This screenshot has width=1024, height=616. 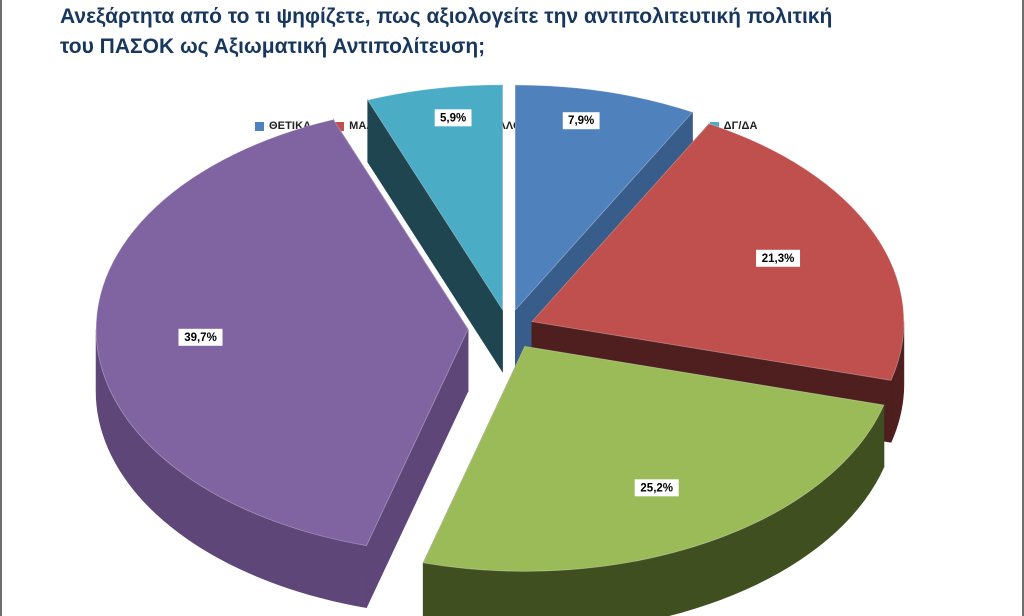 I want to click on data-label-0: 7,9%, so click(x=581, y=121).